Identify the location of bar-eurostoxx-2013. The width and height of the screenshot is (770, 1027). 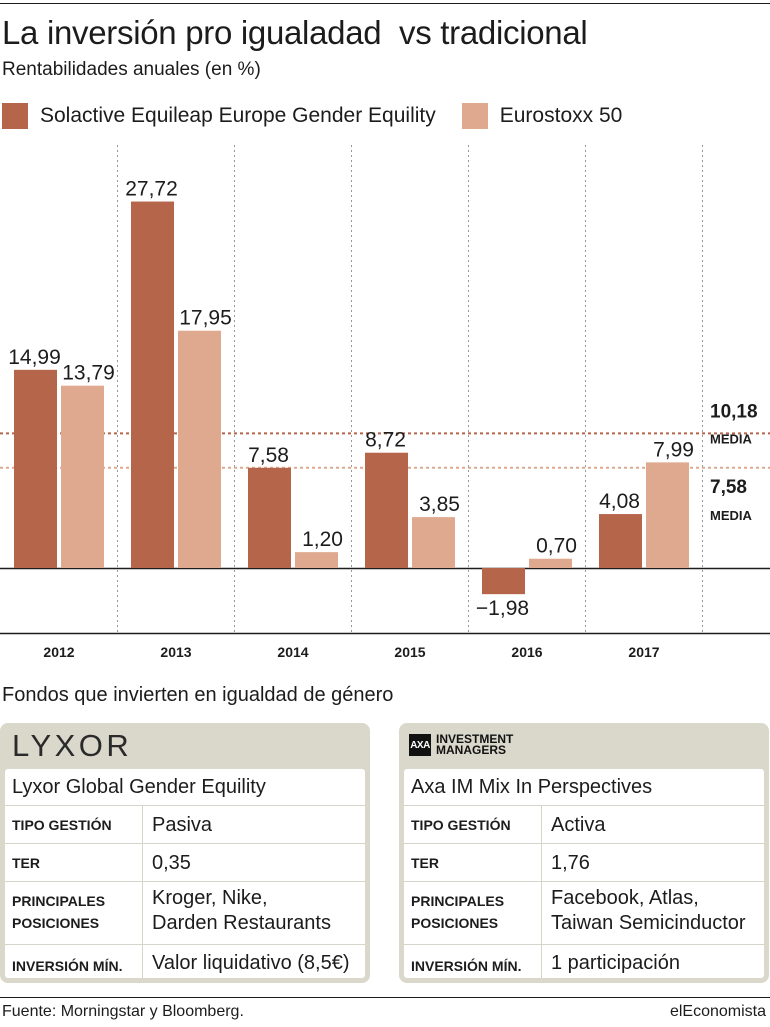
(199, 449).